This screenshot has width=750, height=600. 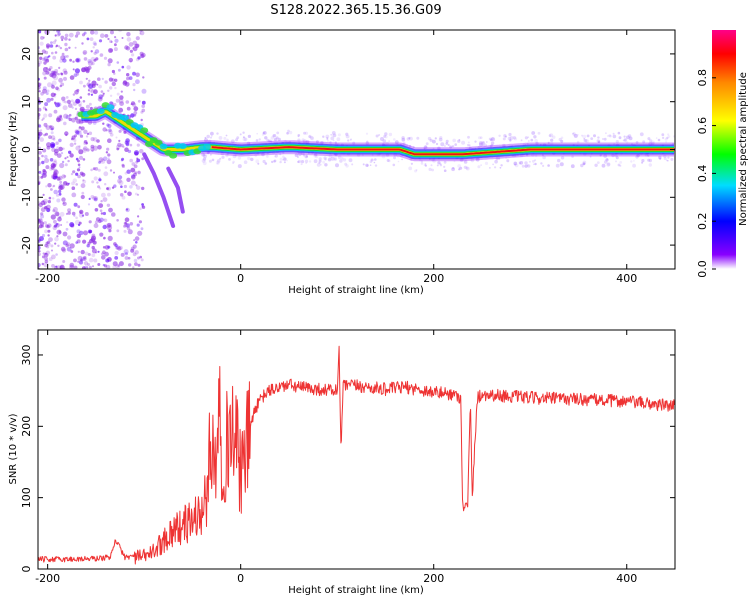 I want to click on snr-y-tick-label: 0, so click(x=26, y=569).